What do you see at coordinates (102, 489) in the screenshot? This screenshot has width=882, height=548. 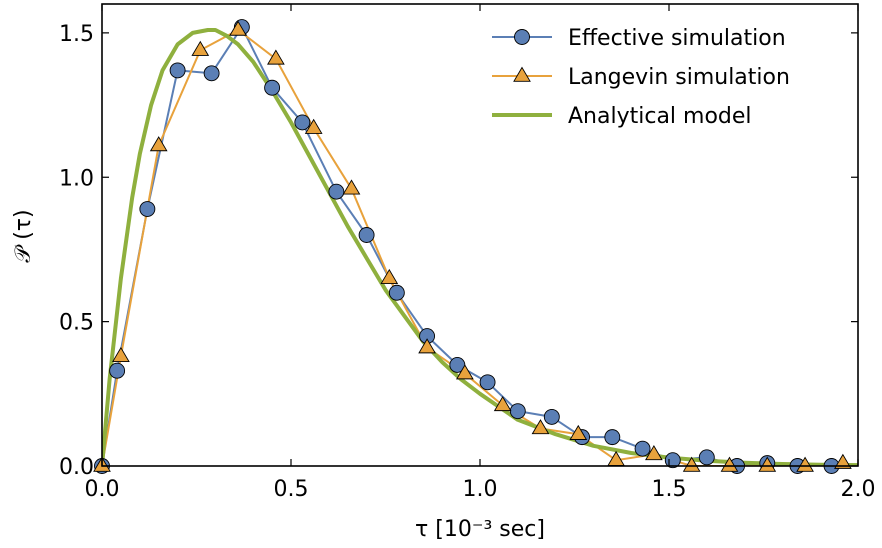 I see `x-tick-label: 0.0` at bounding box center [102, 489].